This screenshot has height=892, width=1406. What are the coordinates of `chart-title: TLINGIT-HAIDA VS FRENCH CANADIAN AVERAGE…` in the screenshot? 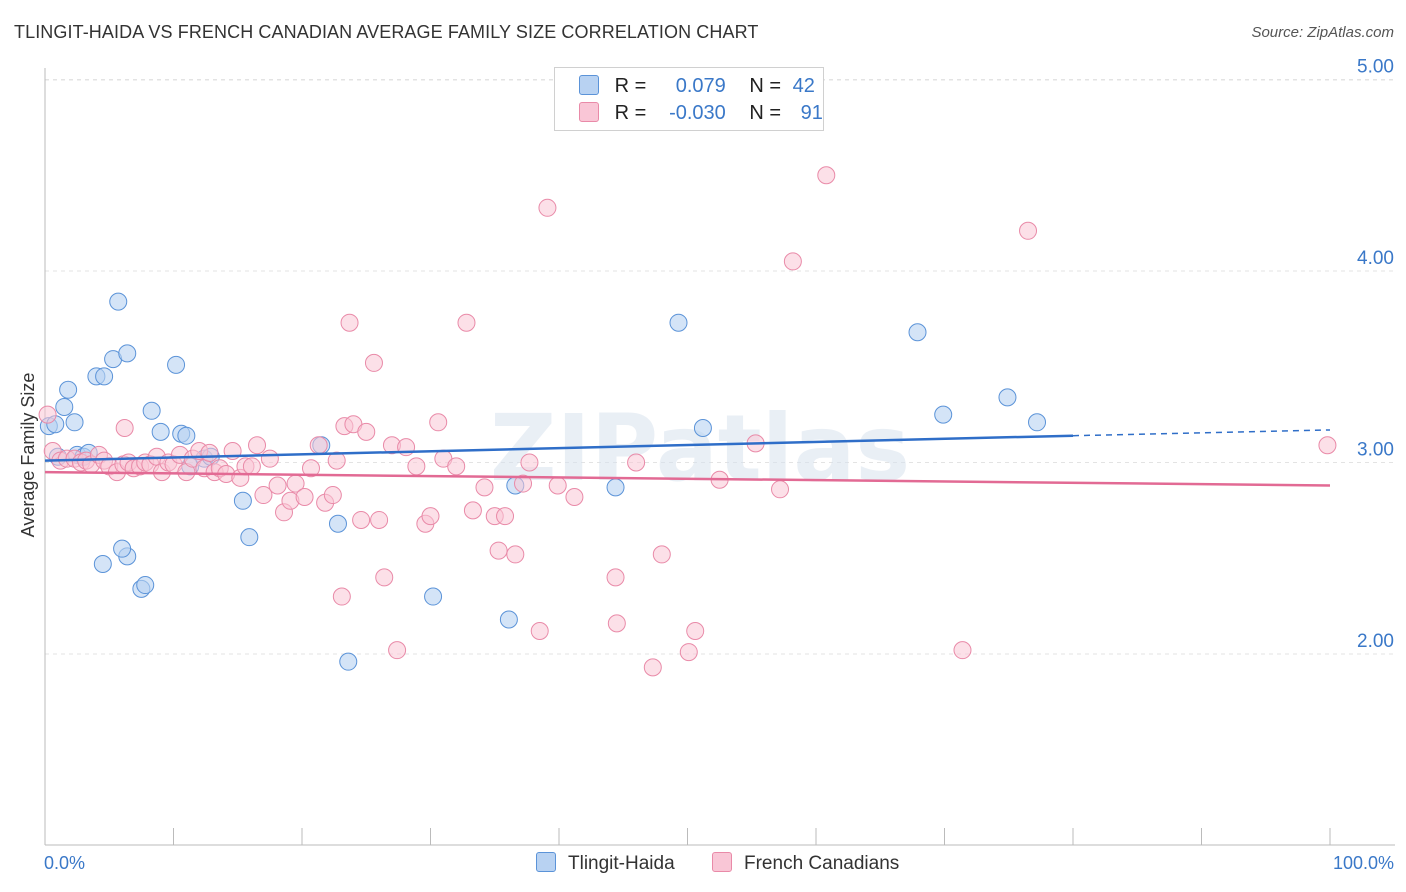 It's located at (386, 32).